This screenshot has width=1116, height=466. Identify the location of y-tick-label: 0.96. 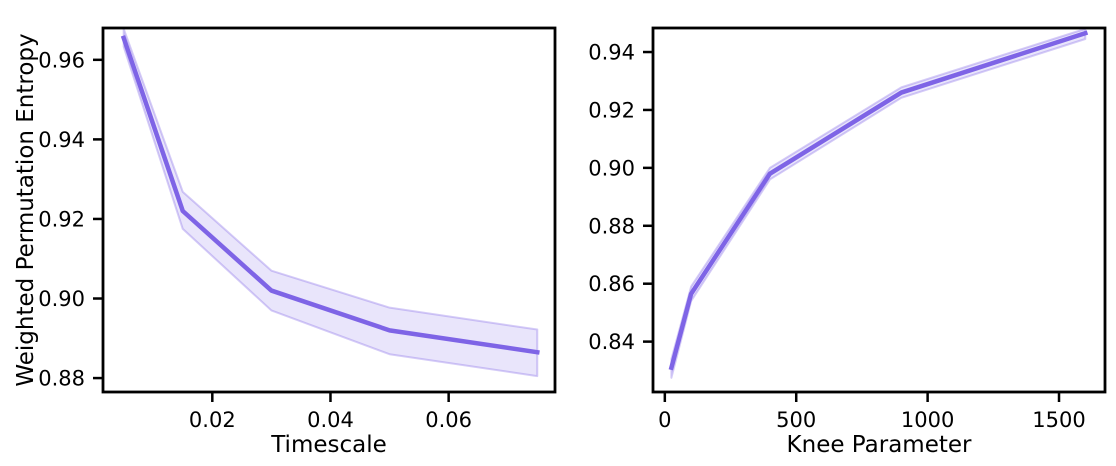
(61, 60).